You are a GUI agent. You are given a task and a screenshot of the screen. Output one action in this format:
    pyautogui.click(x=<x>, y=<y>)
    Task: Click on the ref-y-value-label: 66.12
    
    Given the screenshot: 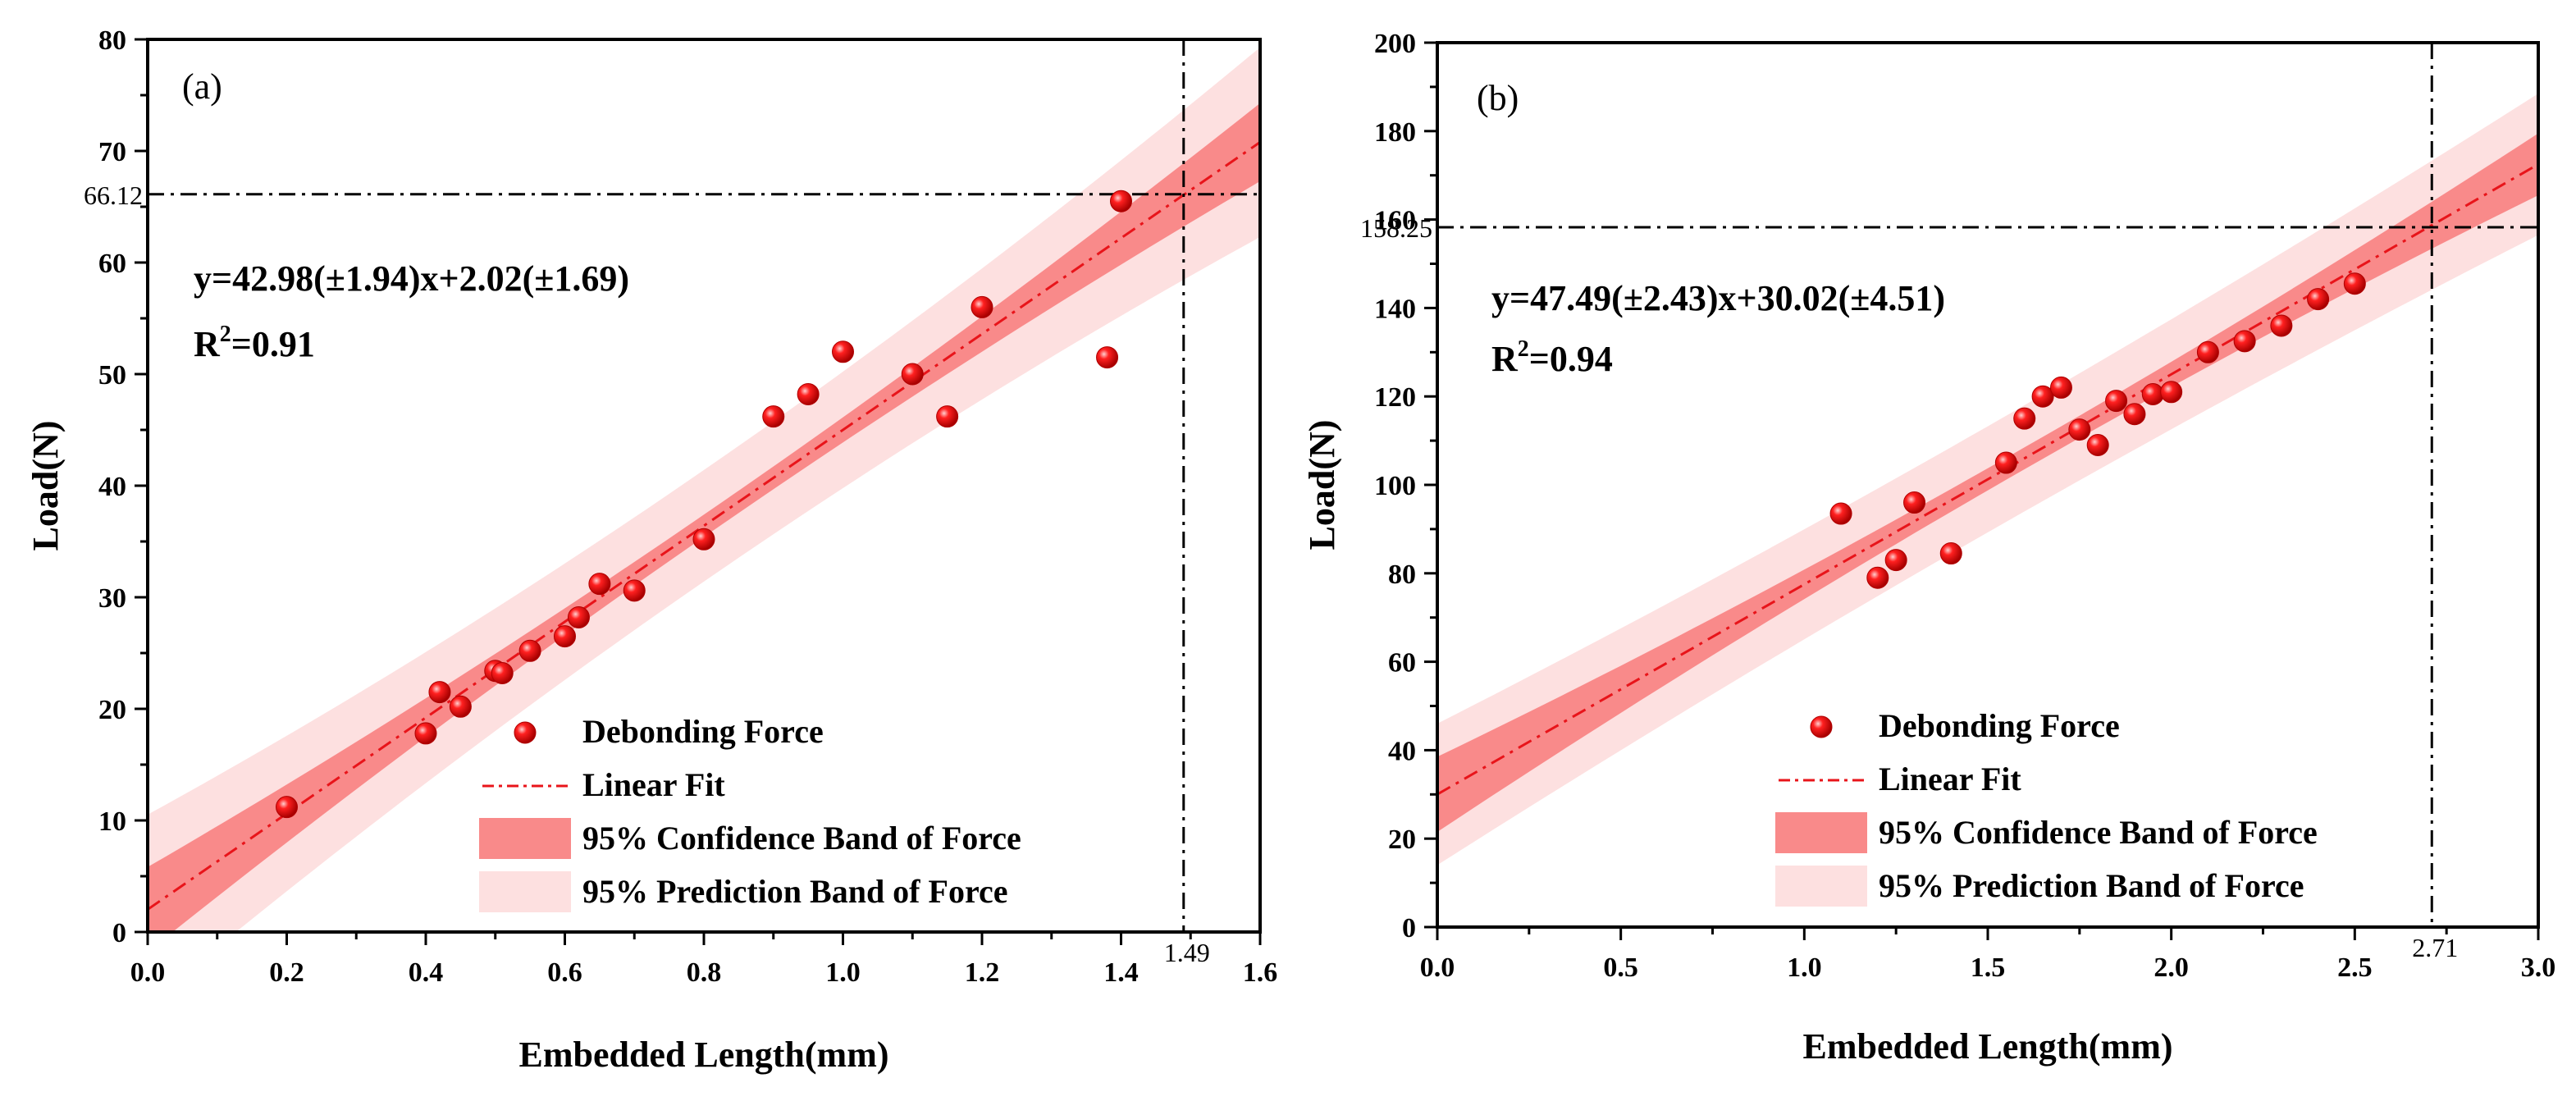 What is the action you would take?
    pyautogui.click(x=113, y=195)
    